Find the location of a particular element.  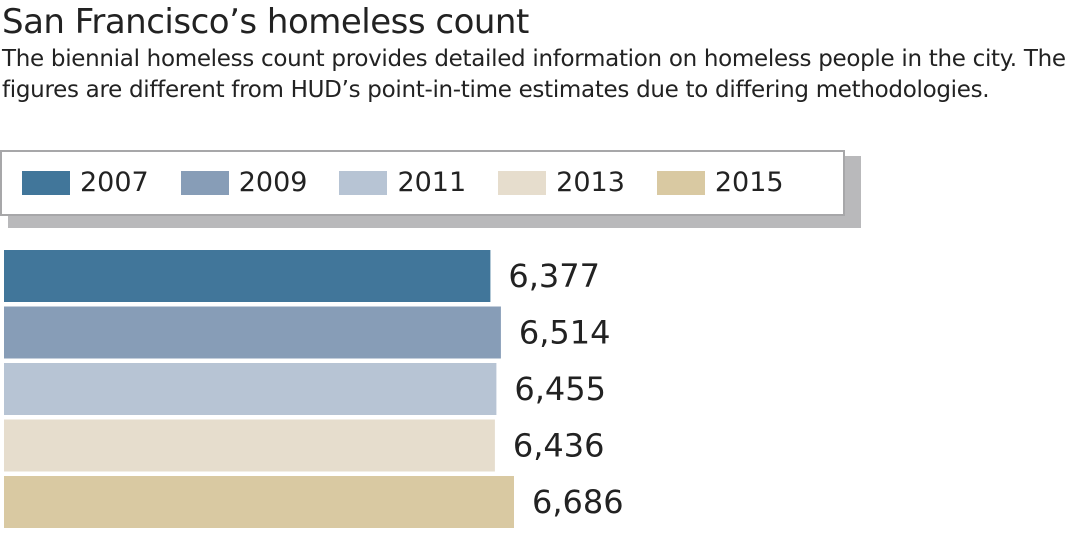

legend-label: 2007 is located at coordinates (114, 182).